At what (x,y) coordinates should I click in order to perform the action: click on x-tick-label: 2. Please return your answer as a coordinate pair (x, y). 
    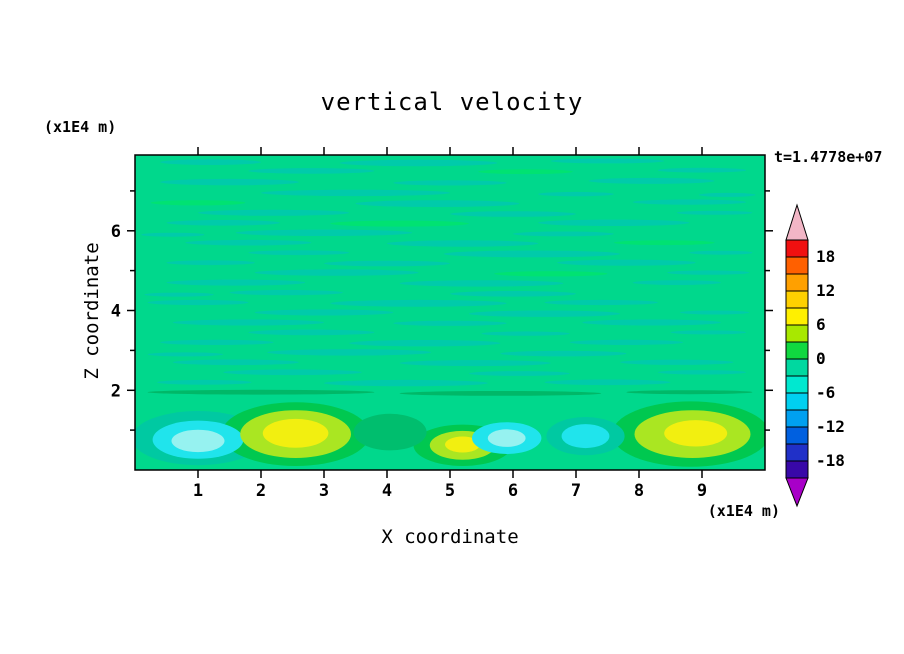
    Looking at the image, I should click on (261, 491).